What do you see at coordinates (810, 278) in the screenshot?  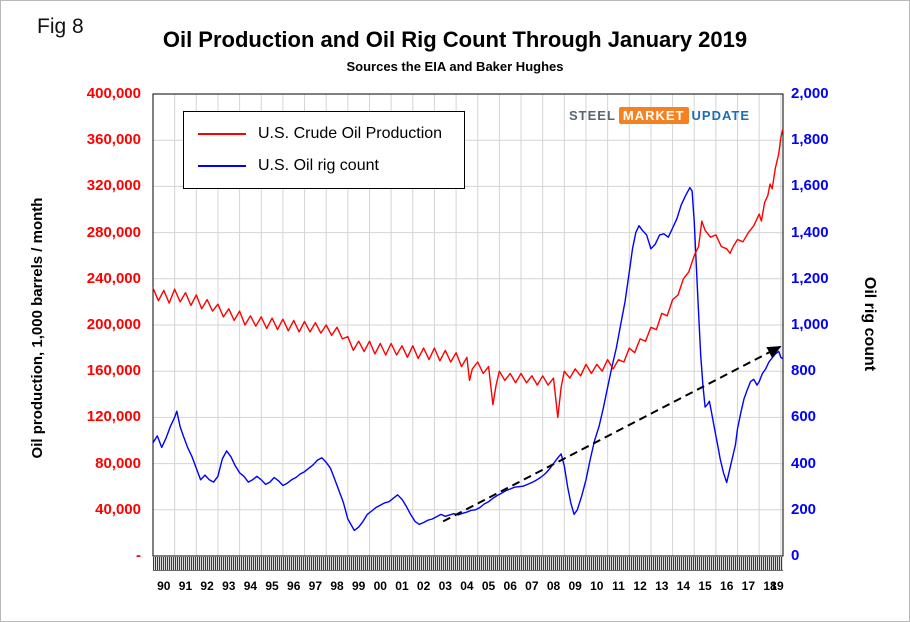 I see `right-axis-tick-label: 1,200` at bounding box center [810, 278].